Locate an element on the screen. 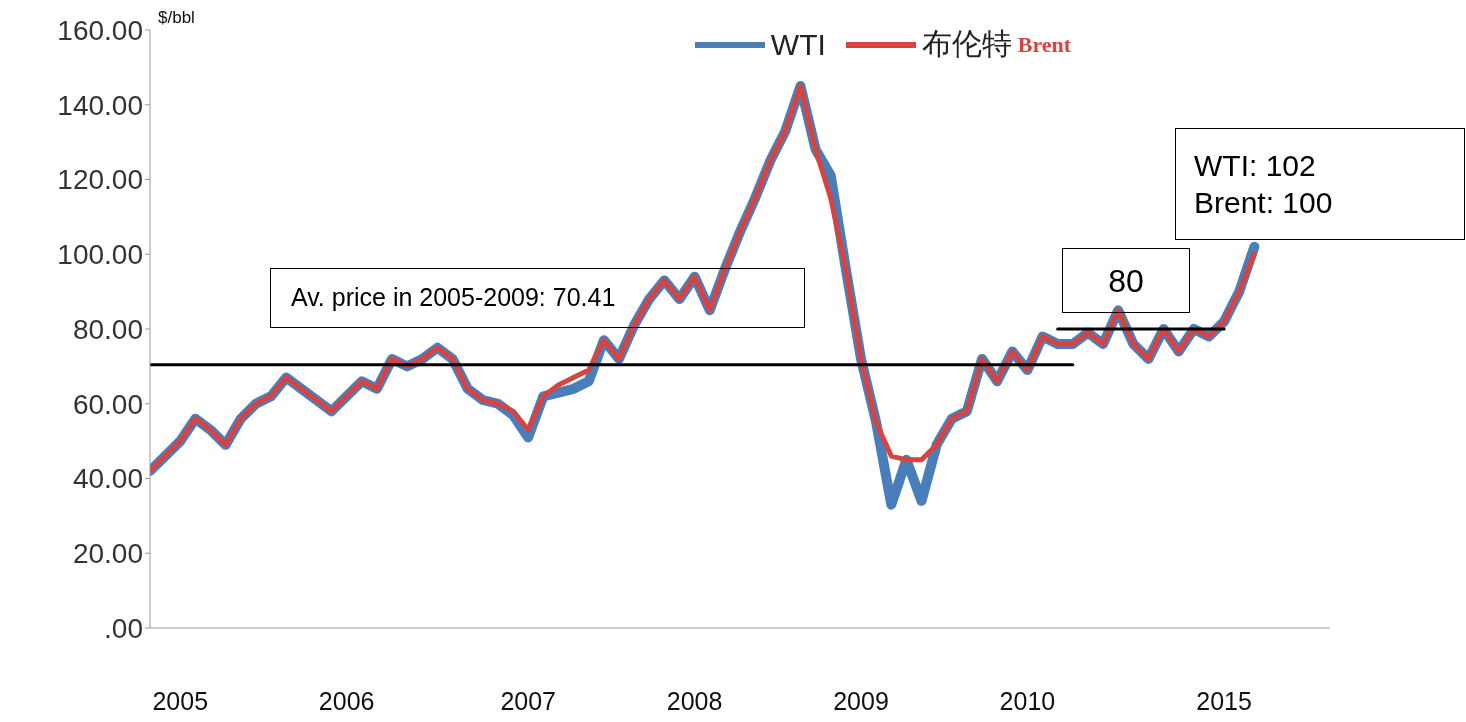  legend-label: WTI is located at coordinates (798, 44).